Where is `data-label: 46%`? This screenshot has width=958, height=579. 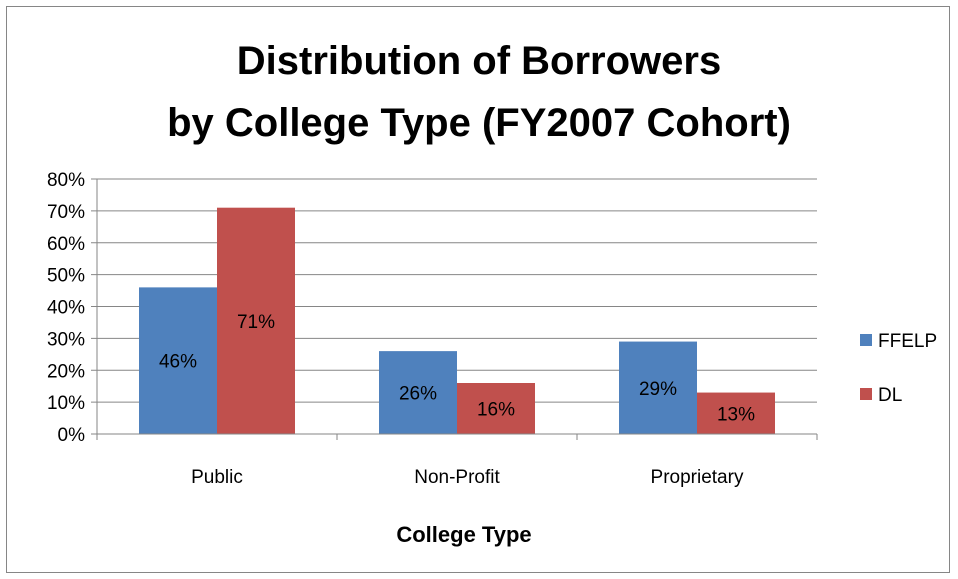
data-label: 46% is located at coordinates (178, 362).